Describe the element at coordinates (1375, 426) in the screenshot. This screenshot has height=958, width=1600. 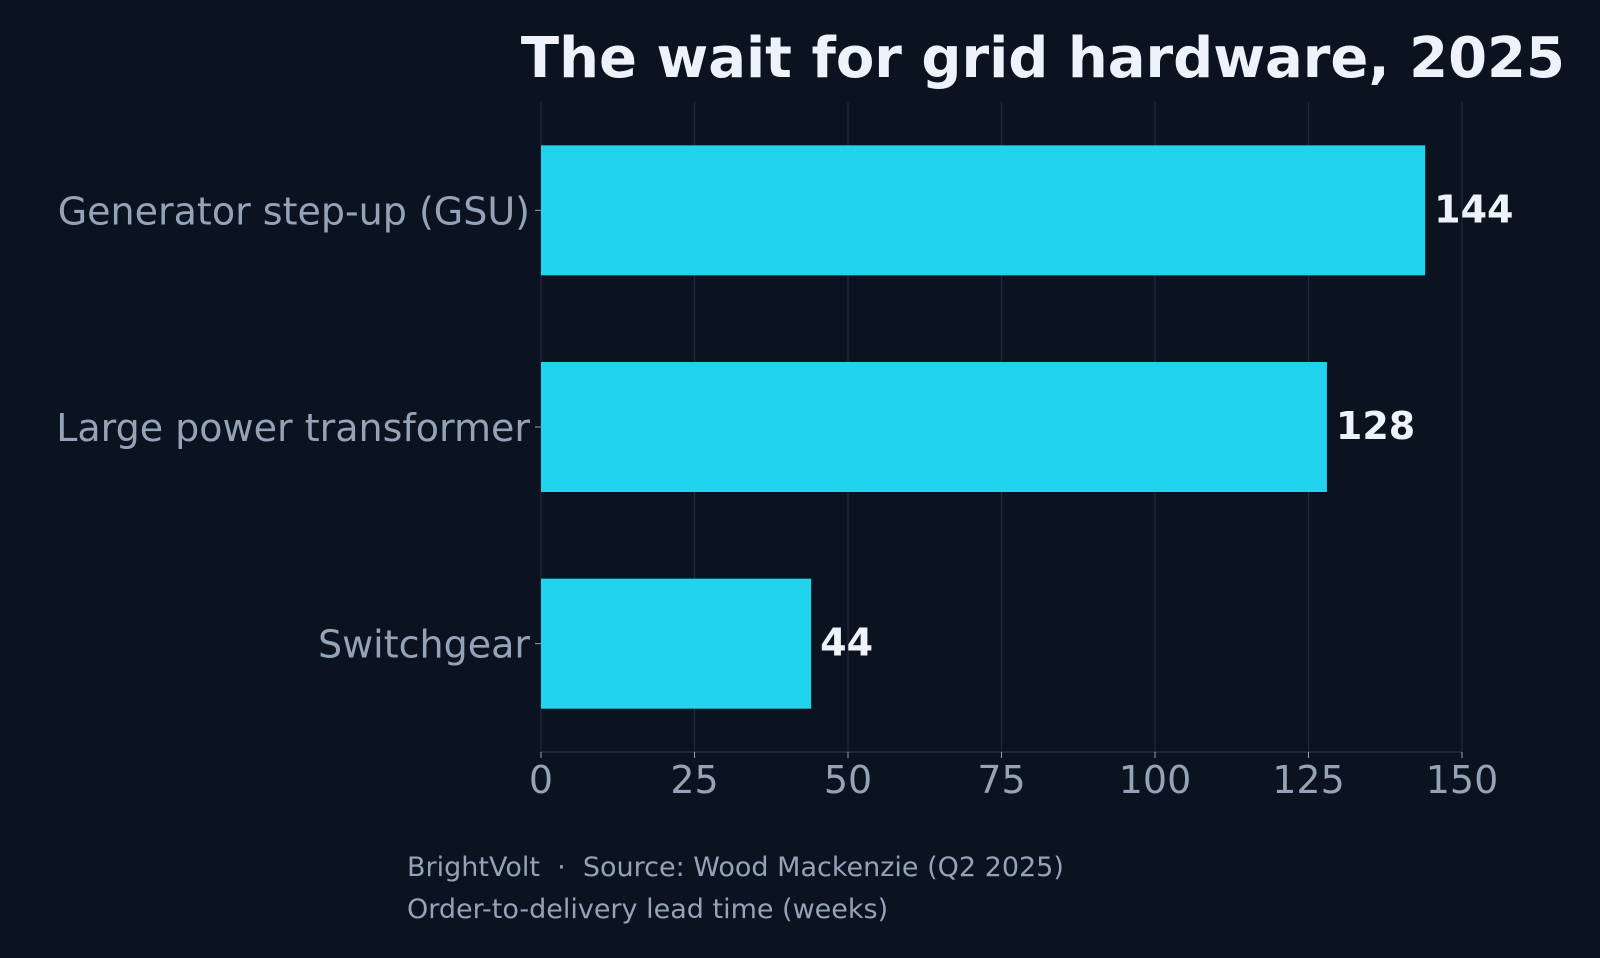
I see `value-label-1: 128` at that location.